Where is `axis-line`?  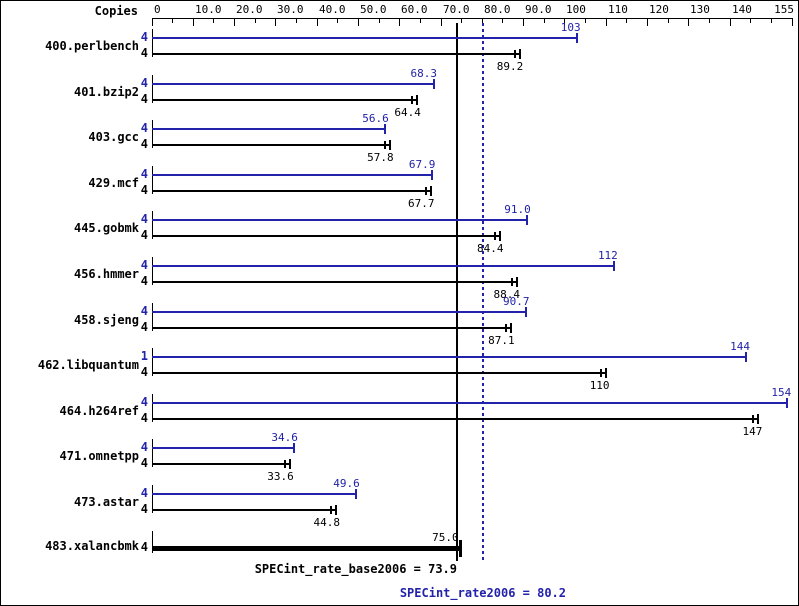
axis-line is located at coordinates (472, 18).